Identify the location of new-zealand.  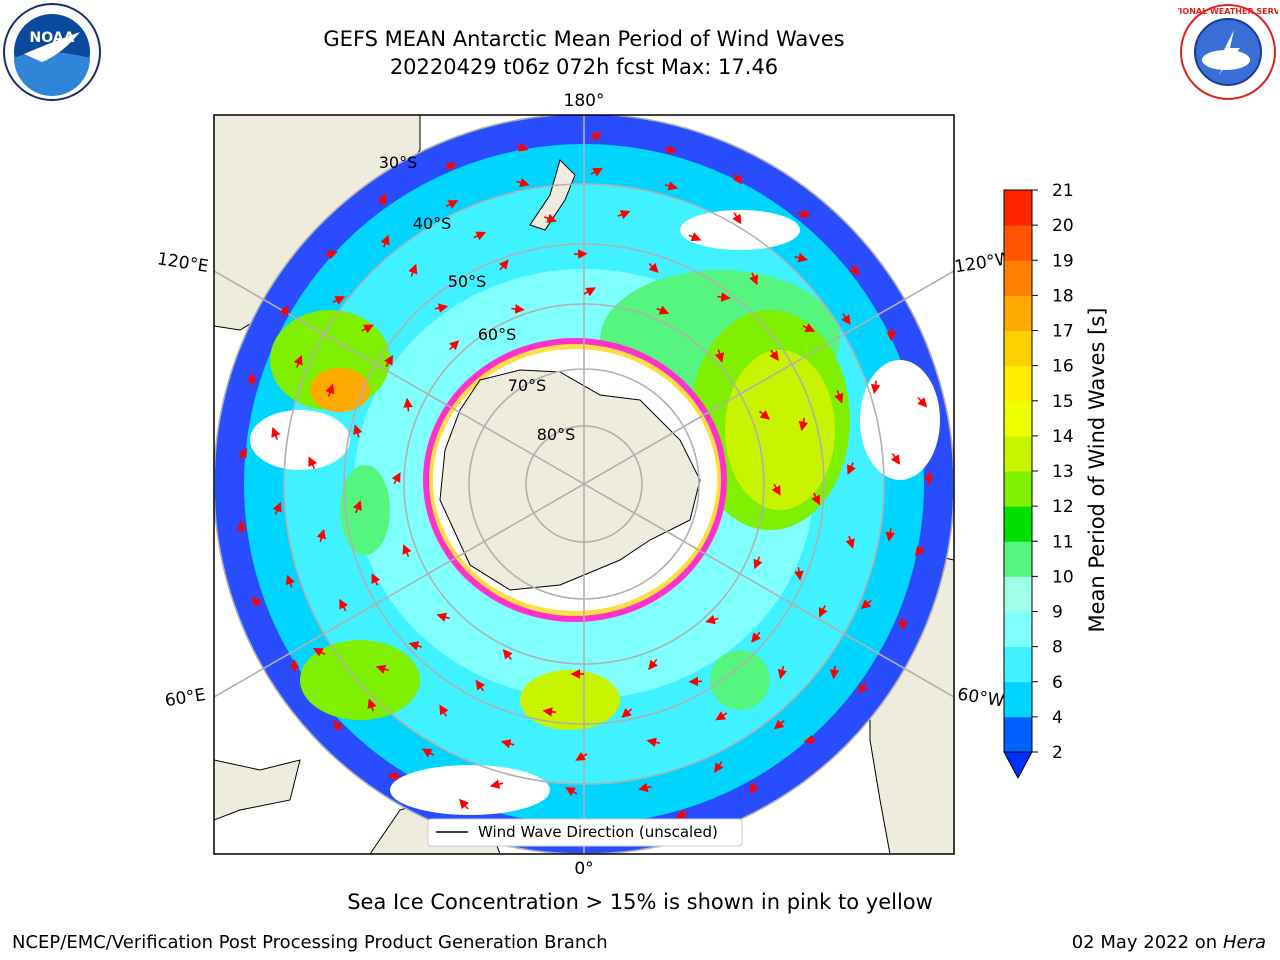
(552, 195).